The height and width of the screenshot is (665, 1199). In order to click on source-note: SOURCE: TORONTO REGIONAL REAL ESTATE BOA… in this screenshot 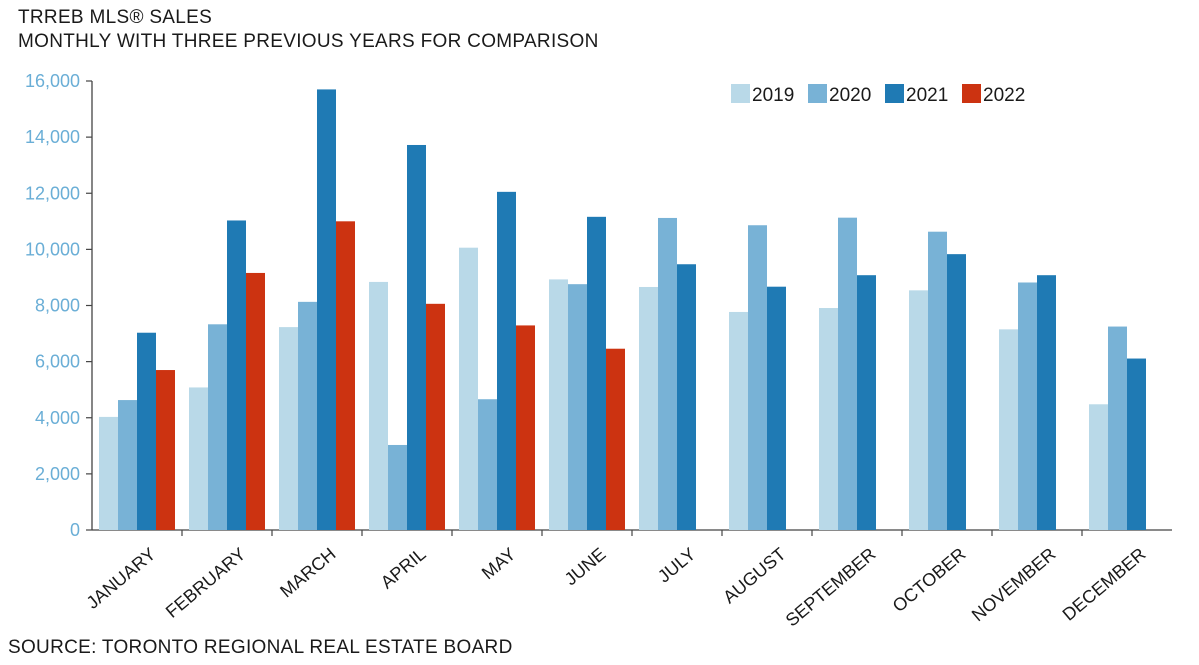, I will do `click(260, 647)`.